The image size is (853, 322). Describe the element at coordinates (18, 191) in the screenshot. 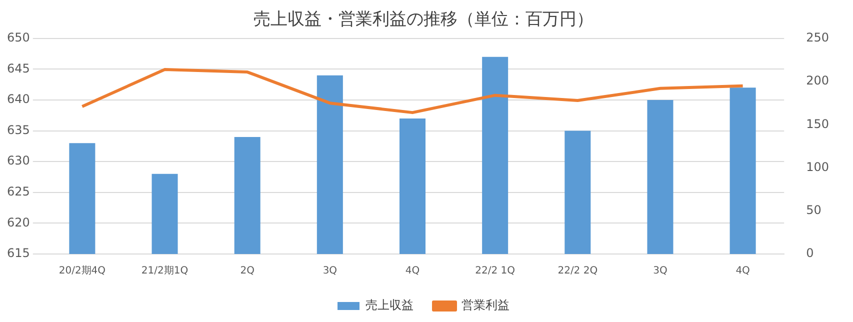

I see `y-tick-label: 625` at that location.